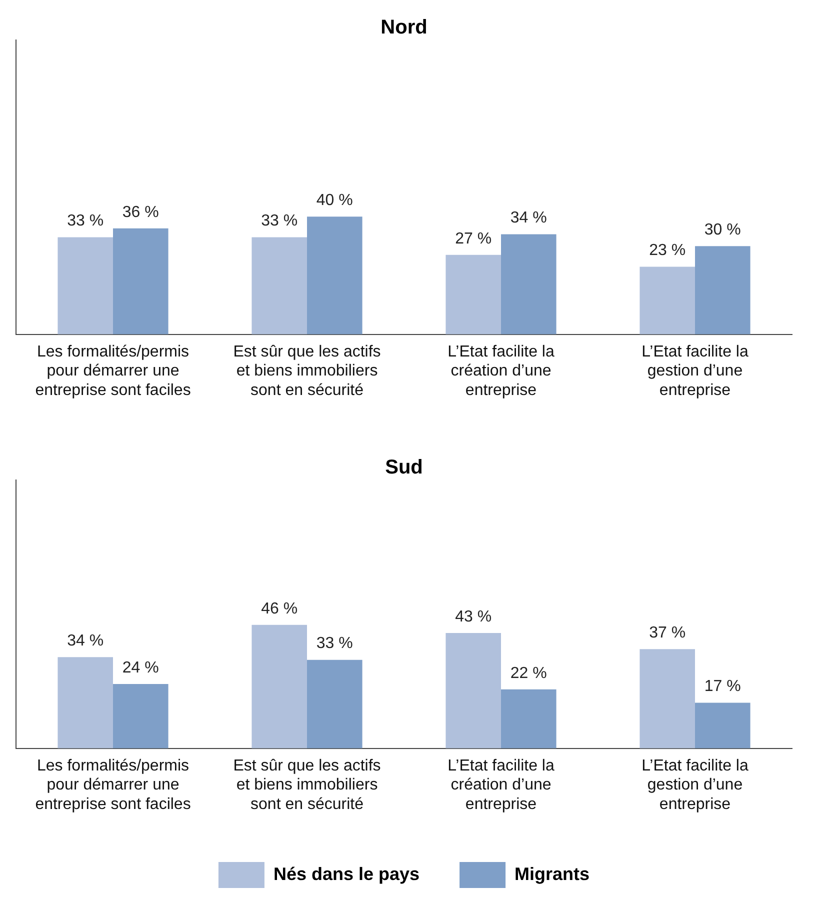  I want to click on data-label: 43 %, so click(473, 617).